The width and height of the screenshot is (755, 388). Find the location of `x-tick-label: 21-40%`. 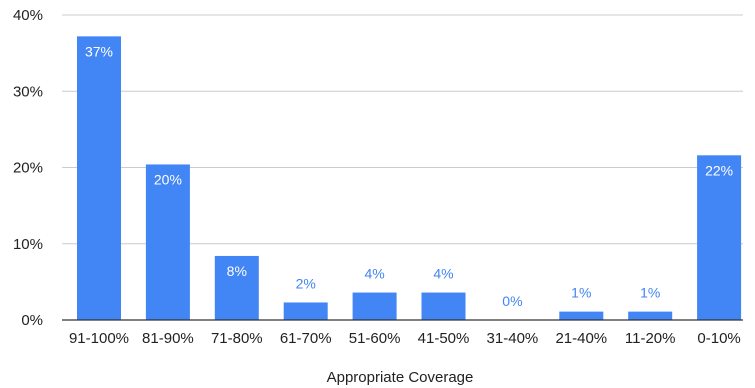

x-tick-label: 21-40% is located at coordinates (581, 338).